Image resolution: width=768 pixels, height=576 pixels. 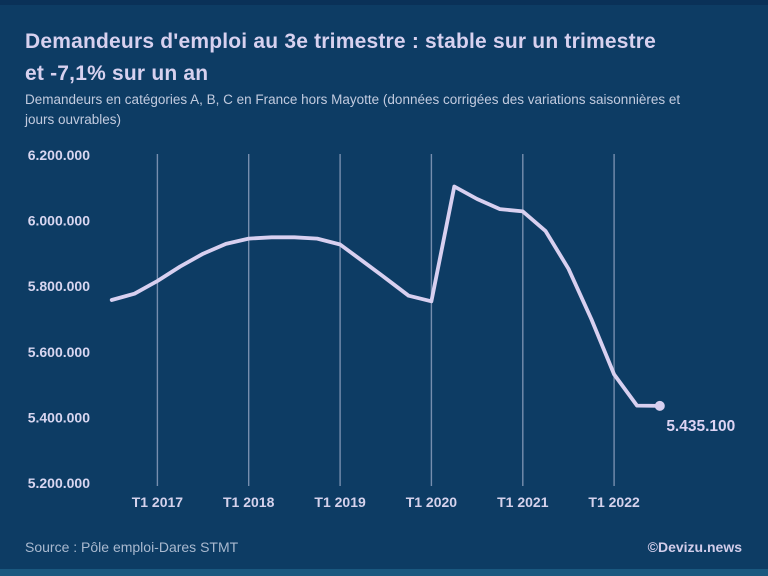 What do you see at coordinates (59, 483) in the screenshot?
I see `y-tick-label: 5.200.000` at bounding box center [59, 483].